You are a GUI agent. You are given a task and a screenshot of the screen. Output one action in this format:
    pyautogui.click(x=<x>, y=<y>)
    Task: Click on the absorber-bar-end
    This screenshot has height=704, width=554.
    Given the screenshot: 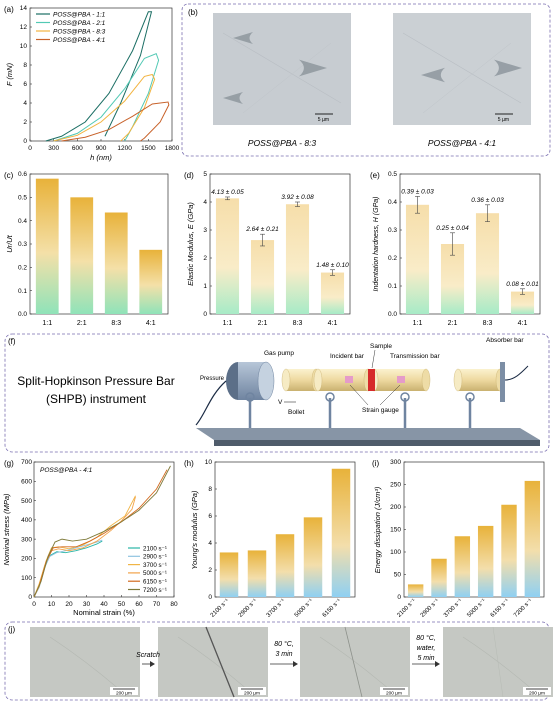 What is the action you would take?
    pyautogui.click(x=458, y=380)
    